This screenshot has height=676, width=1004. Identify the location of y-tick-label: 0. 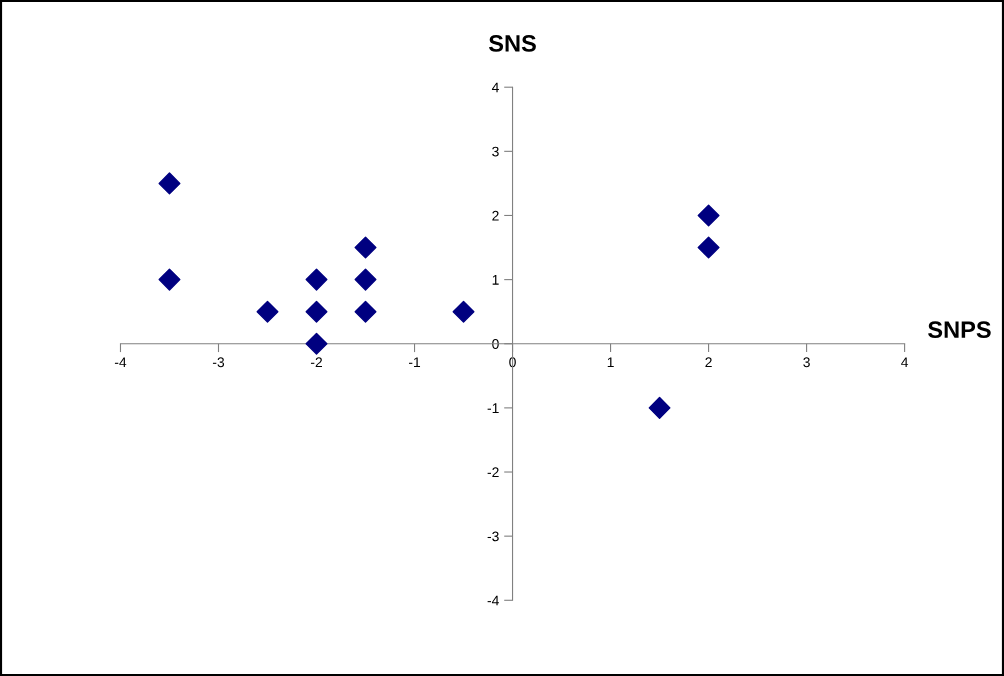
(495, 344).